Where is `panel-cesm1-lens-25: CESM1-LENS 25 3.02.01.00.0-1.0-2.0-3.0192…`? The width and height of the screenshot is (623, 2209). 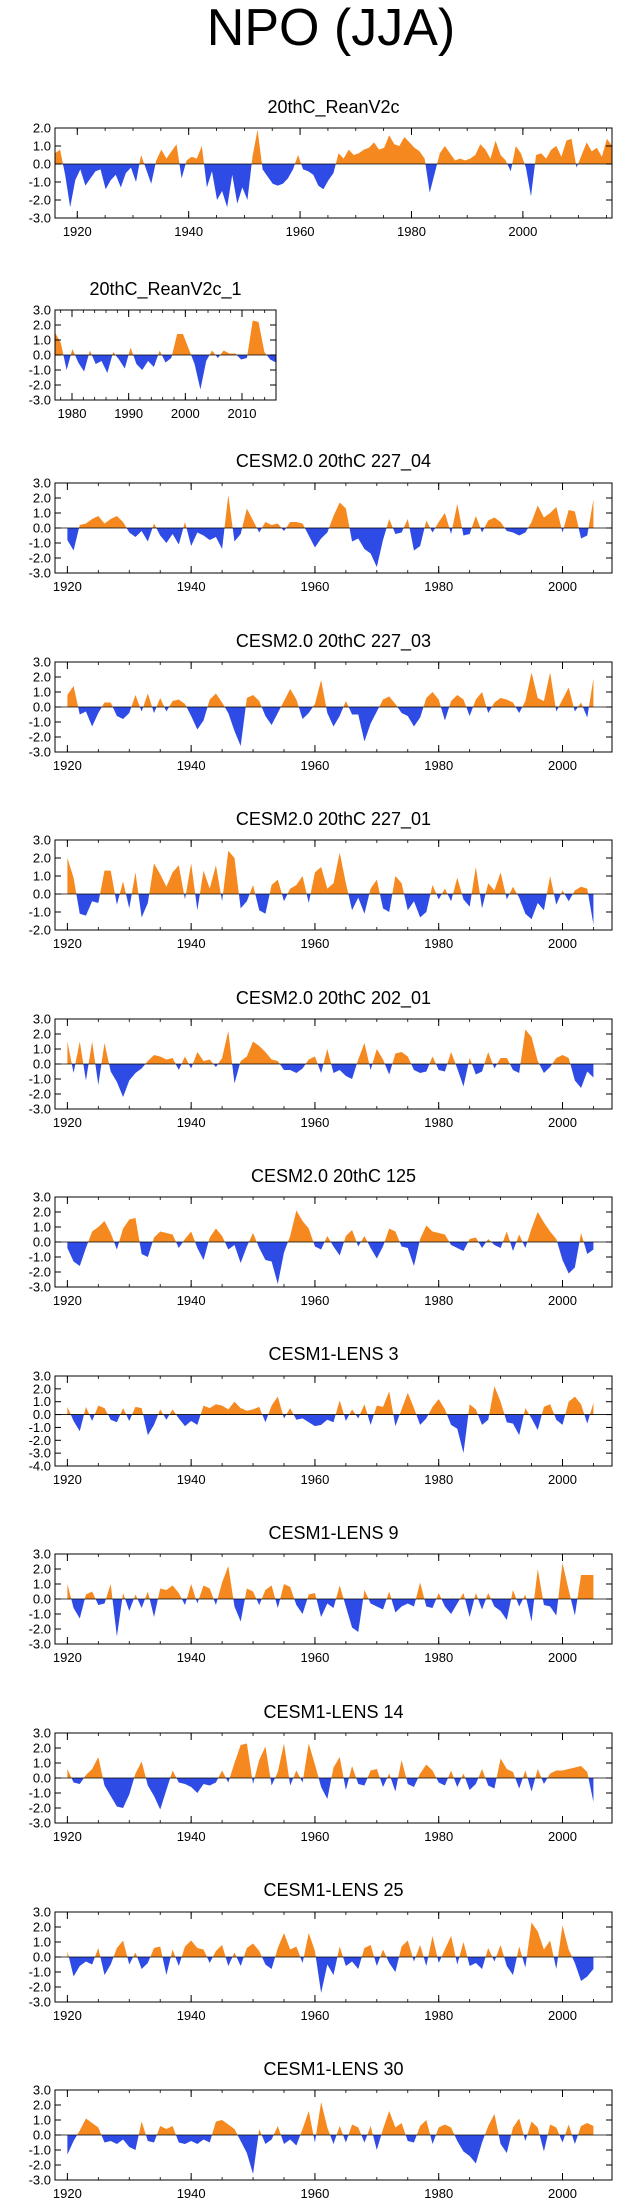 panel-cesm1-lens-25: CESM1-LENS 25 3.02.01.00.0-1.0-2.0-3.0192… is located at coordinates (321, 1951).